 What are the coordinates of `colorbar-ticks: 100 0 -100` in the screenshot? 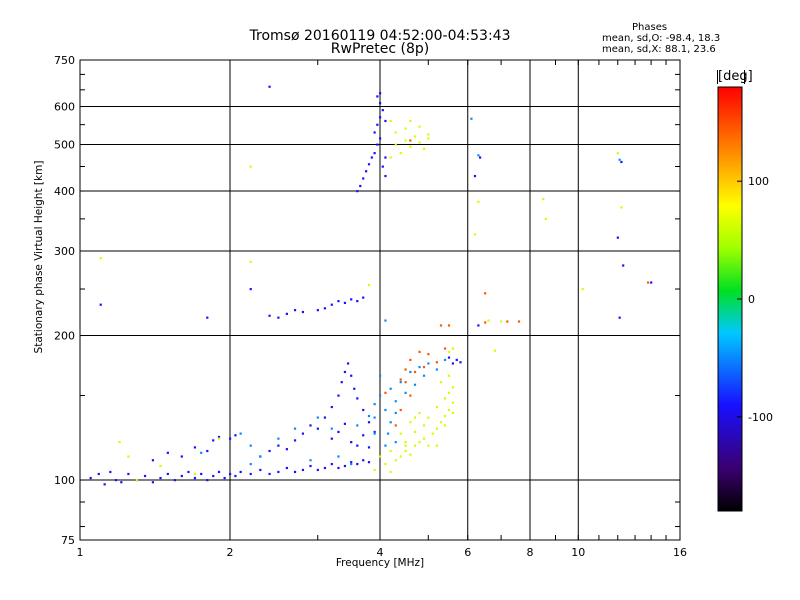 It's located at (755, 299).